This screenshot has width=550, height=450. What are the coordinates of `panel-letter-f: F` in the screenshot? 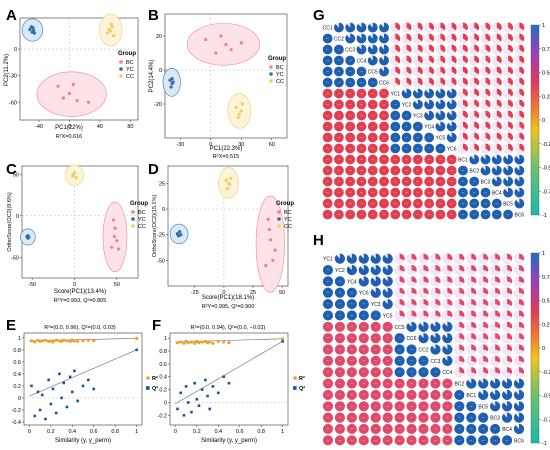 It's located at (156, 325).